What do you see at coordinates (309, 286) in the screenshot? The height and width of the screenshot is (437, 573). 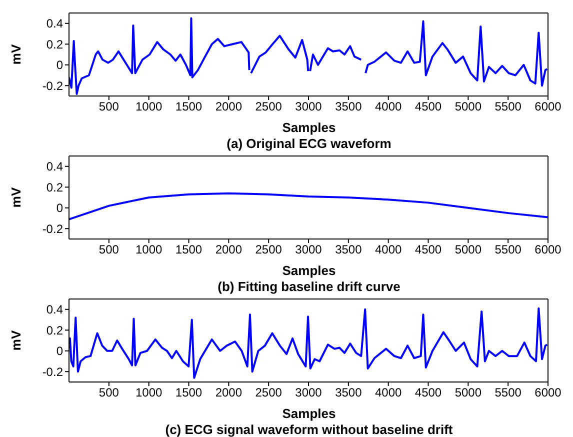 I see `text: (b) Fitting baseline drift curve` at bounding box center [309, 286].